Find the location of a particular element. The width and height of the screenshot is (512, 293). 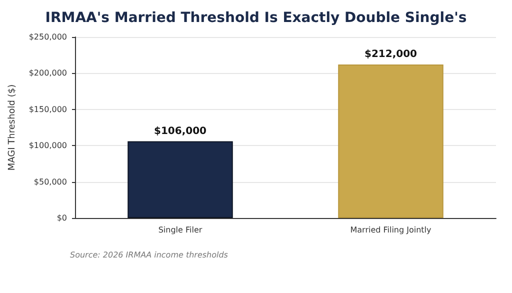

data-label: $106,000 is located at coordinates (180, 131).